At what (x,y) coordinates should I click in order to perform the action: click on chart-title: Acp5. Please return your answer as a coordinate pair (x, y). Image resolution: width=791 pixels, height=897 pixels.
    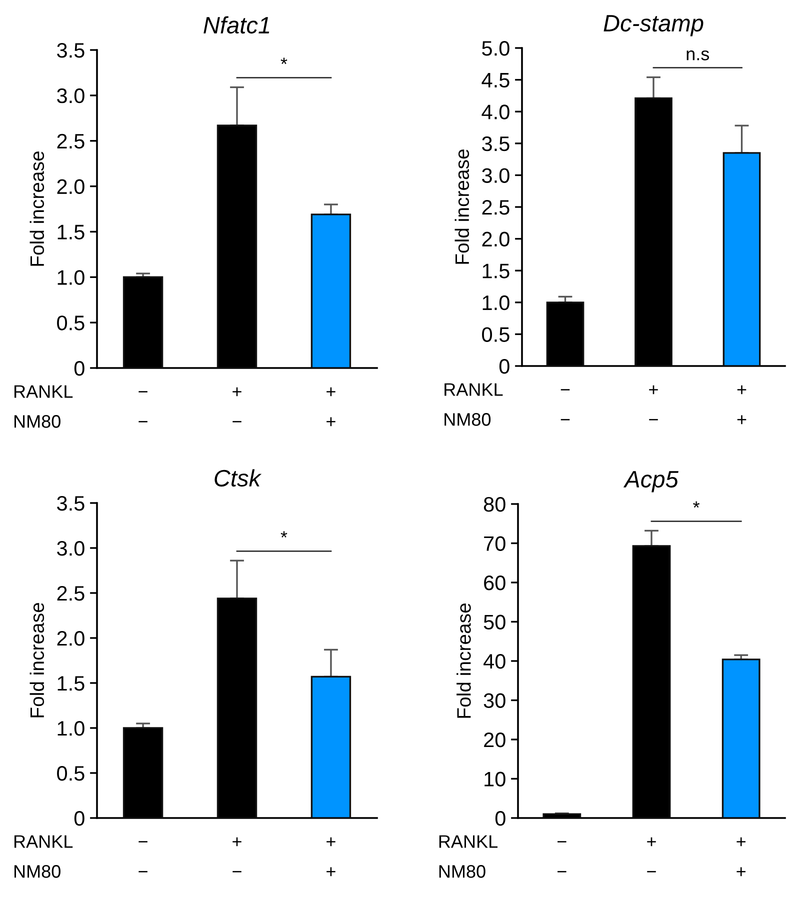
    Looking at the image, I should click on (650, 481).